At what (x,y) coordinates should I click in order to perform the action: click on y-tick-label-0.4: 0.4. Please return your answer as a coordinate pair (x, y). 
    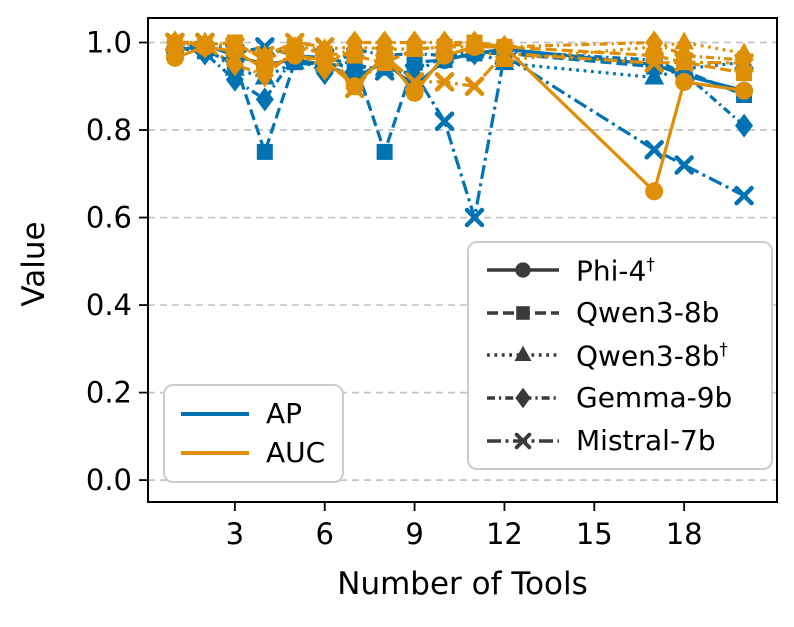
    Looking at the image, I should click on (109, 305).